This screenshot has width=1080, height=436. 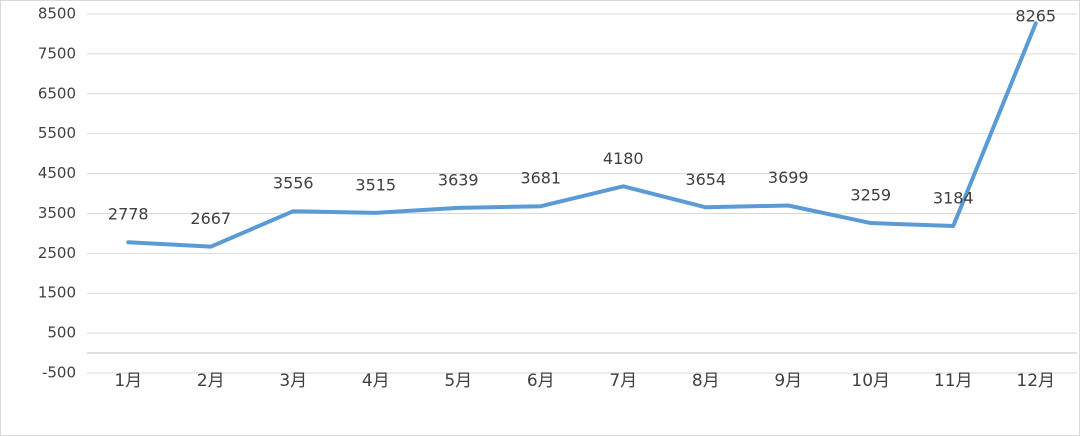 I want to click on y-tick-label: 7500, so click(x=57, y=53).